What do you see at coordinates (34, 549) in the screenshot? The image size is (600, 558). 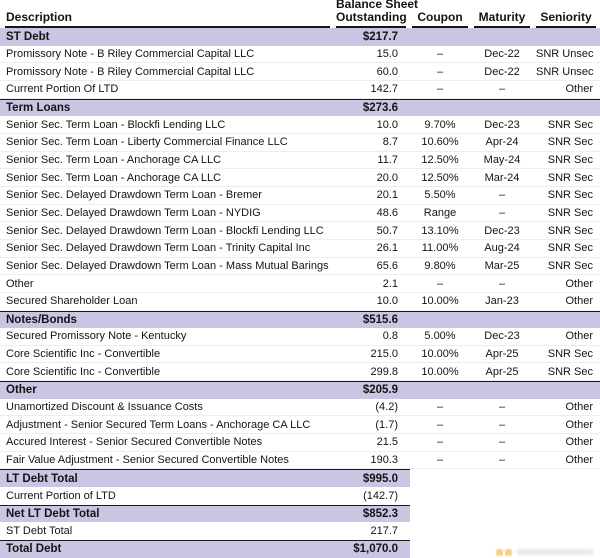 I see `cell-description: Total Debt` at bounding box center [34, 549].